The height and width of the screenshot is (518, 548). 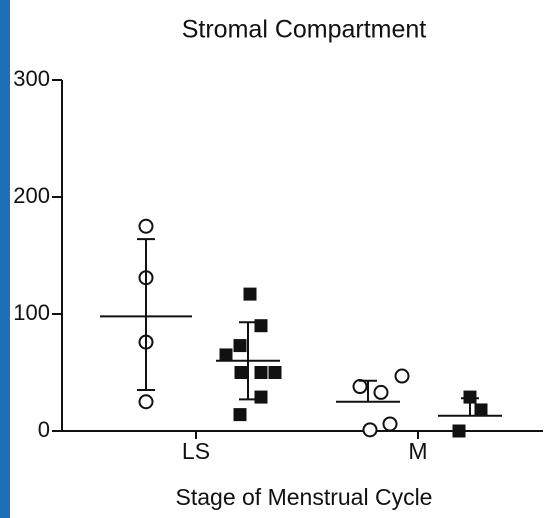 I want to click on y-tick-label: 300, so click(x=31, y=78).